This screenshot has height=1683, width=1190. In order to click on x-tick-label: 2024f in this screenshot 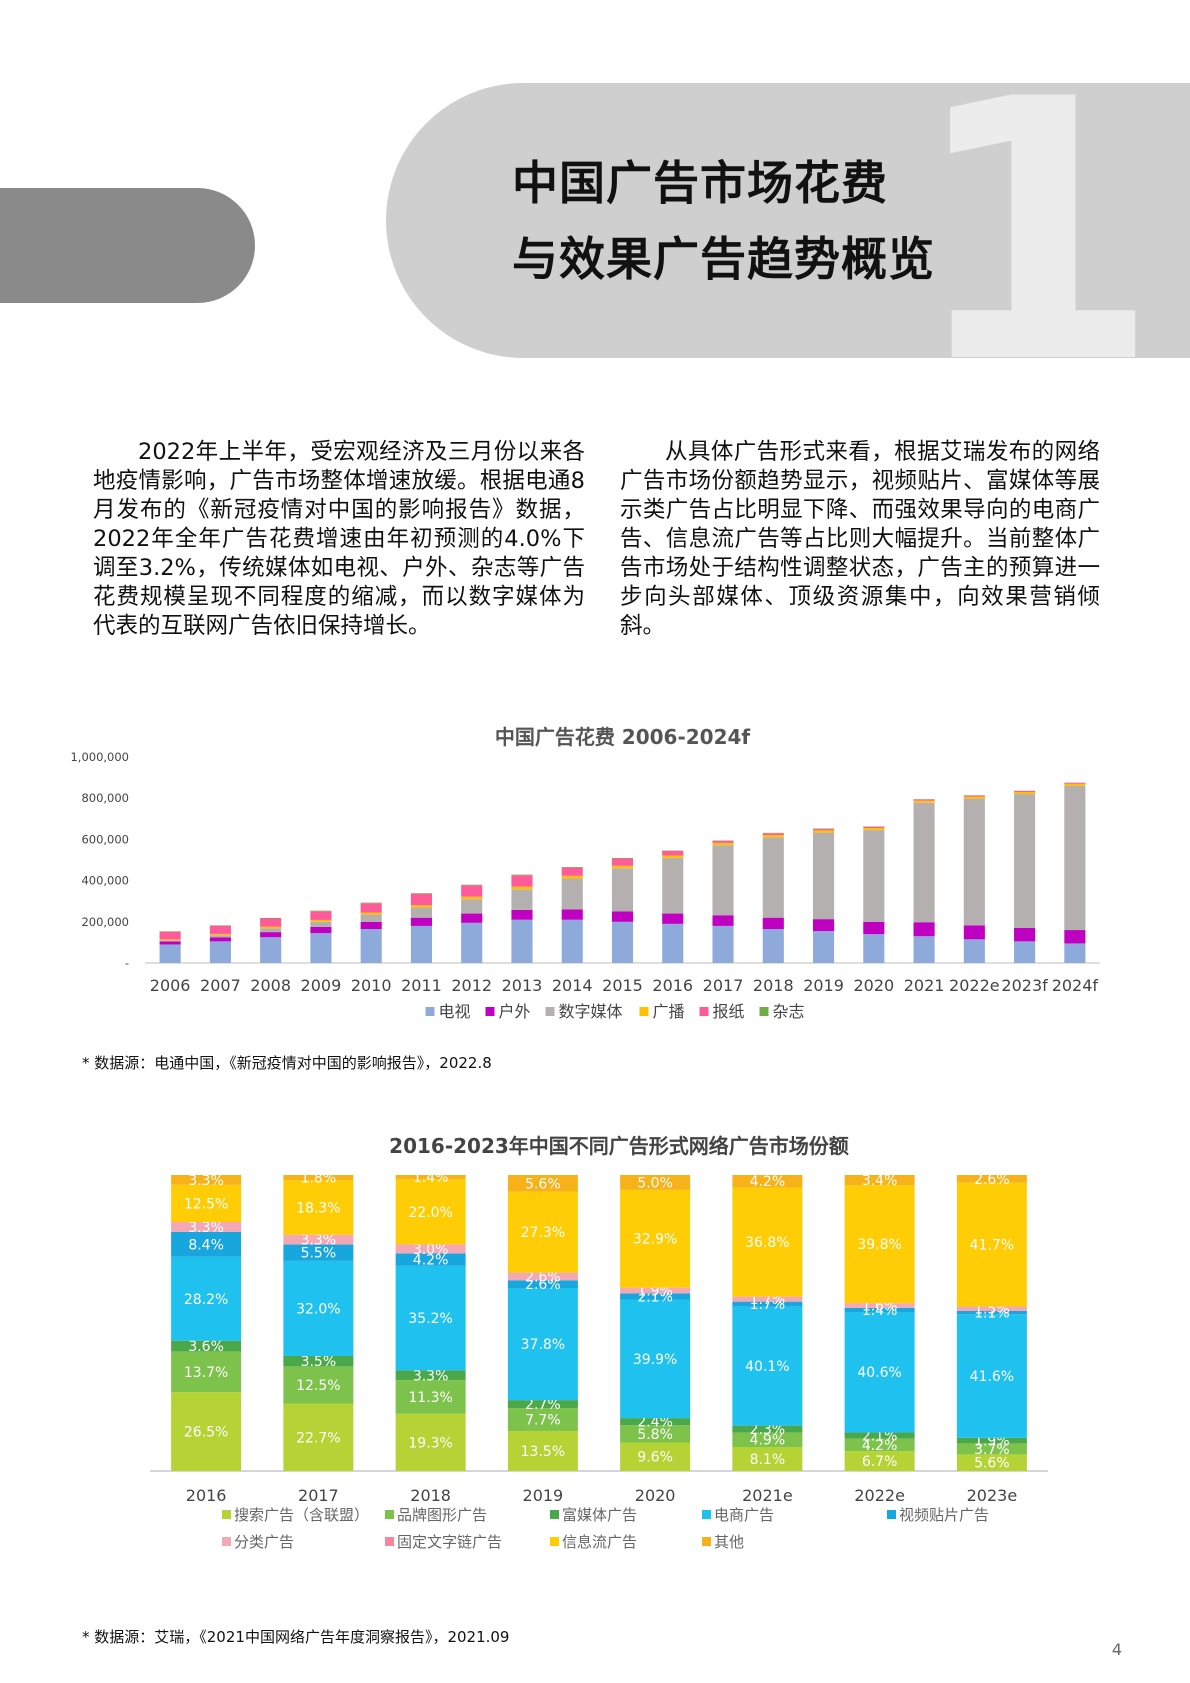, I will do `click(1075, 985)`.